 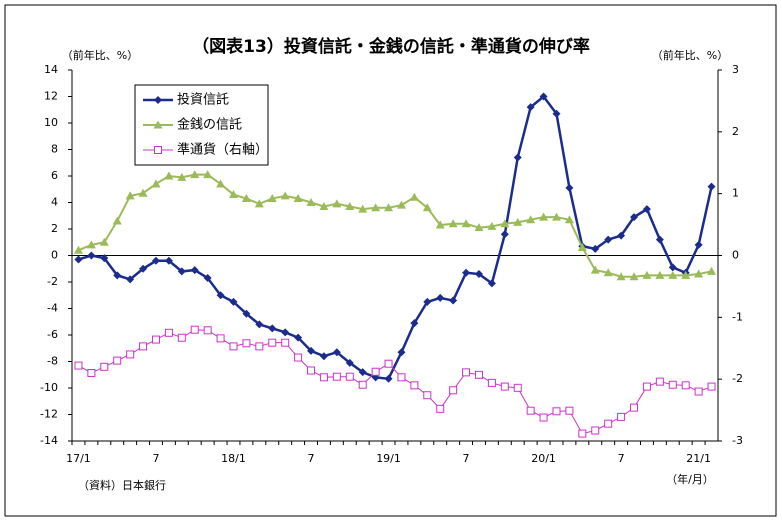 What do you see at coordinates (735, 255) in the screenshot?
I see `y2-tick-label: 0` at bounding box center [735, 255].